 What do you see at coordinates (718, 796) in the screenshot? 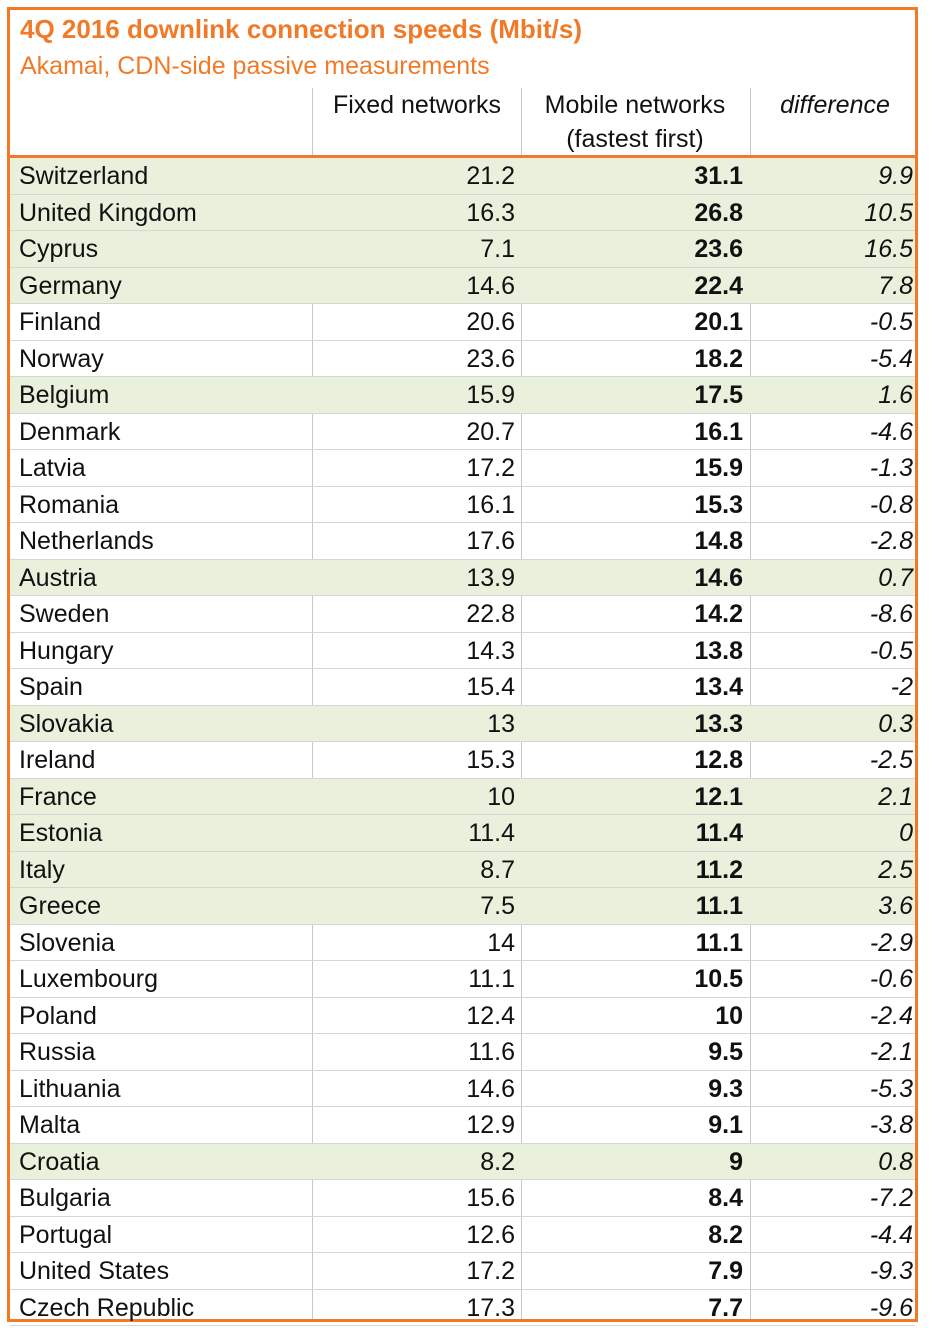
I see `mobile-speed-cell: 12.1` at bounding box center [718, 796].